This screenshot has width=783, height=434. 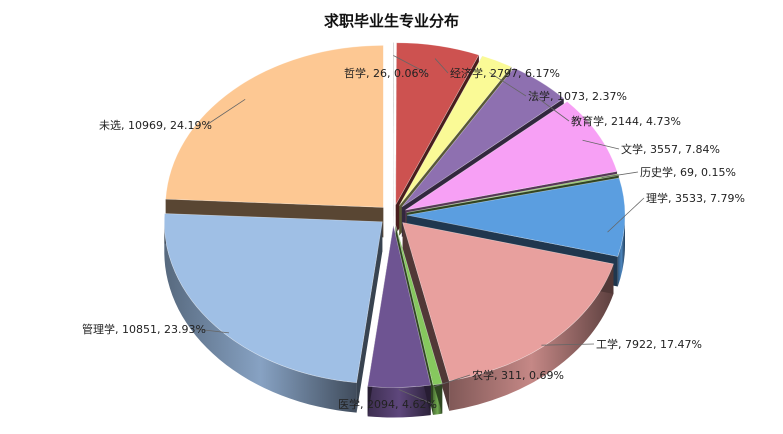 I want to click on pie-slice-文学, so click(x=511, y=156).